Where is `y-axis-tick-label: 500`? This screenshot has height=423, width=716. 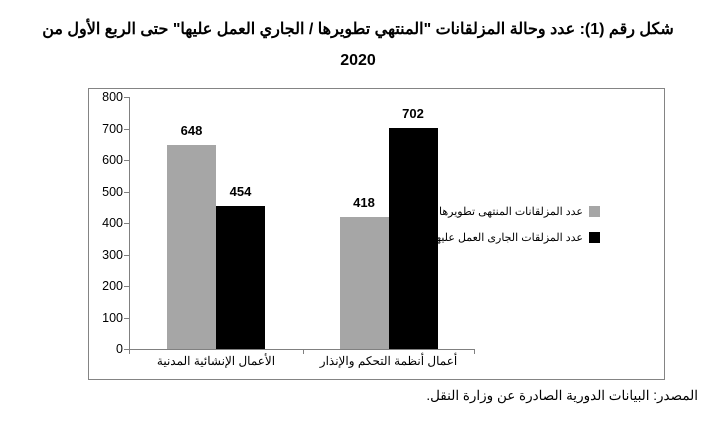
y-axis-tick-label: 500 is located at coordinates (112, 191).